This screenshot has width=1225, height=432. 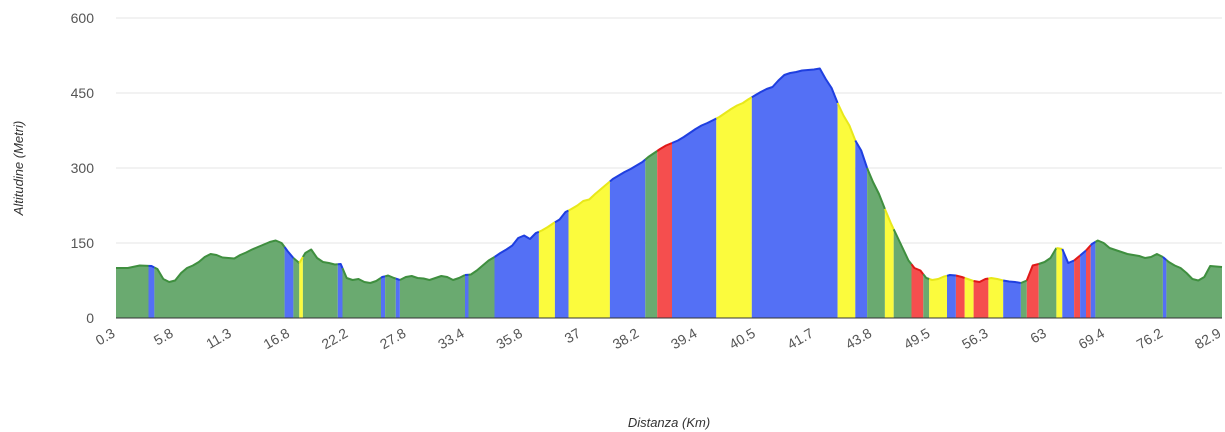 What do you see at coordinates (163, 337) in the screenshot?
I see `x-tick-label: 5.8` at bounding box center [163, 337].